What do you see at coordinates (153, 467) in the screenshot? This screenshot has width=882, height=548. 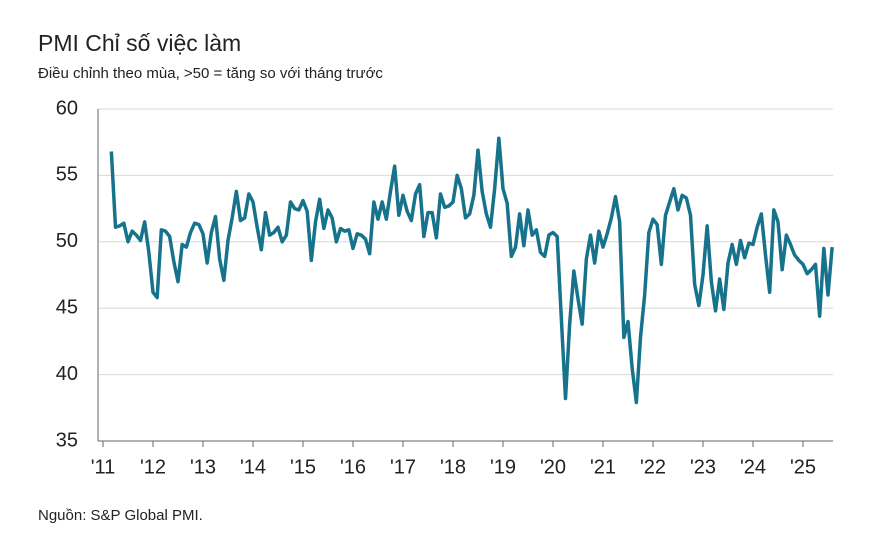 I see `x-tick-label: '12` at bounding box center [153, 467].